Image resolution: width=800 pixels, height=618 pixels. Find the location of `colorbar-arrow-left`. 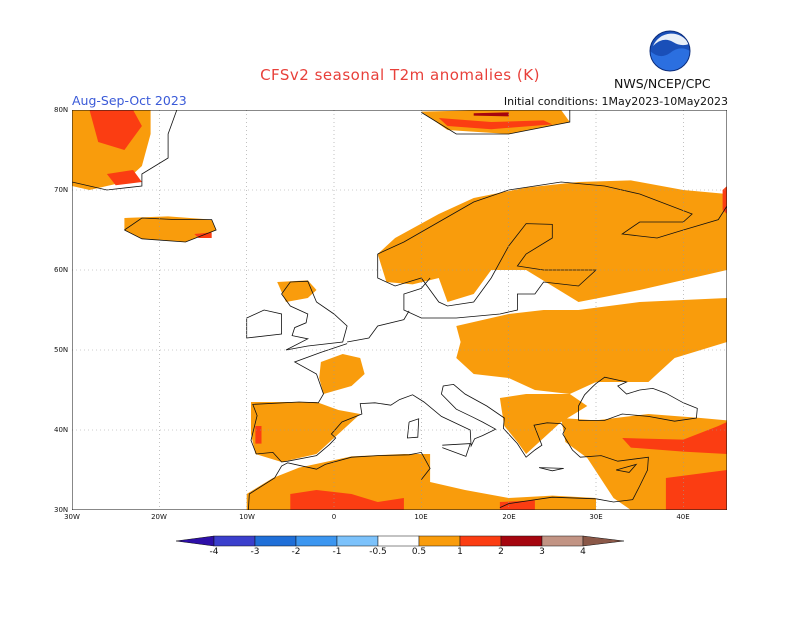

colorbar-arrow-left is located at coordinates (195, 541).